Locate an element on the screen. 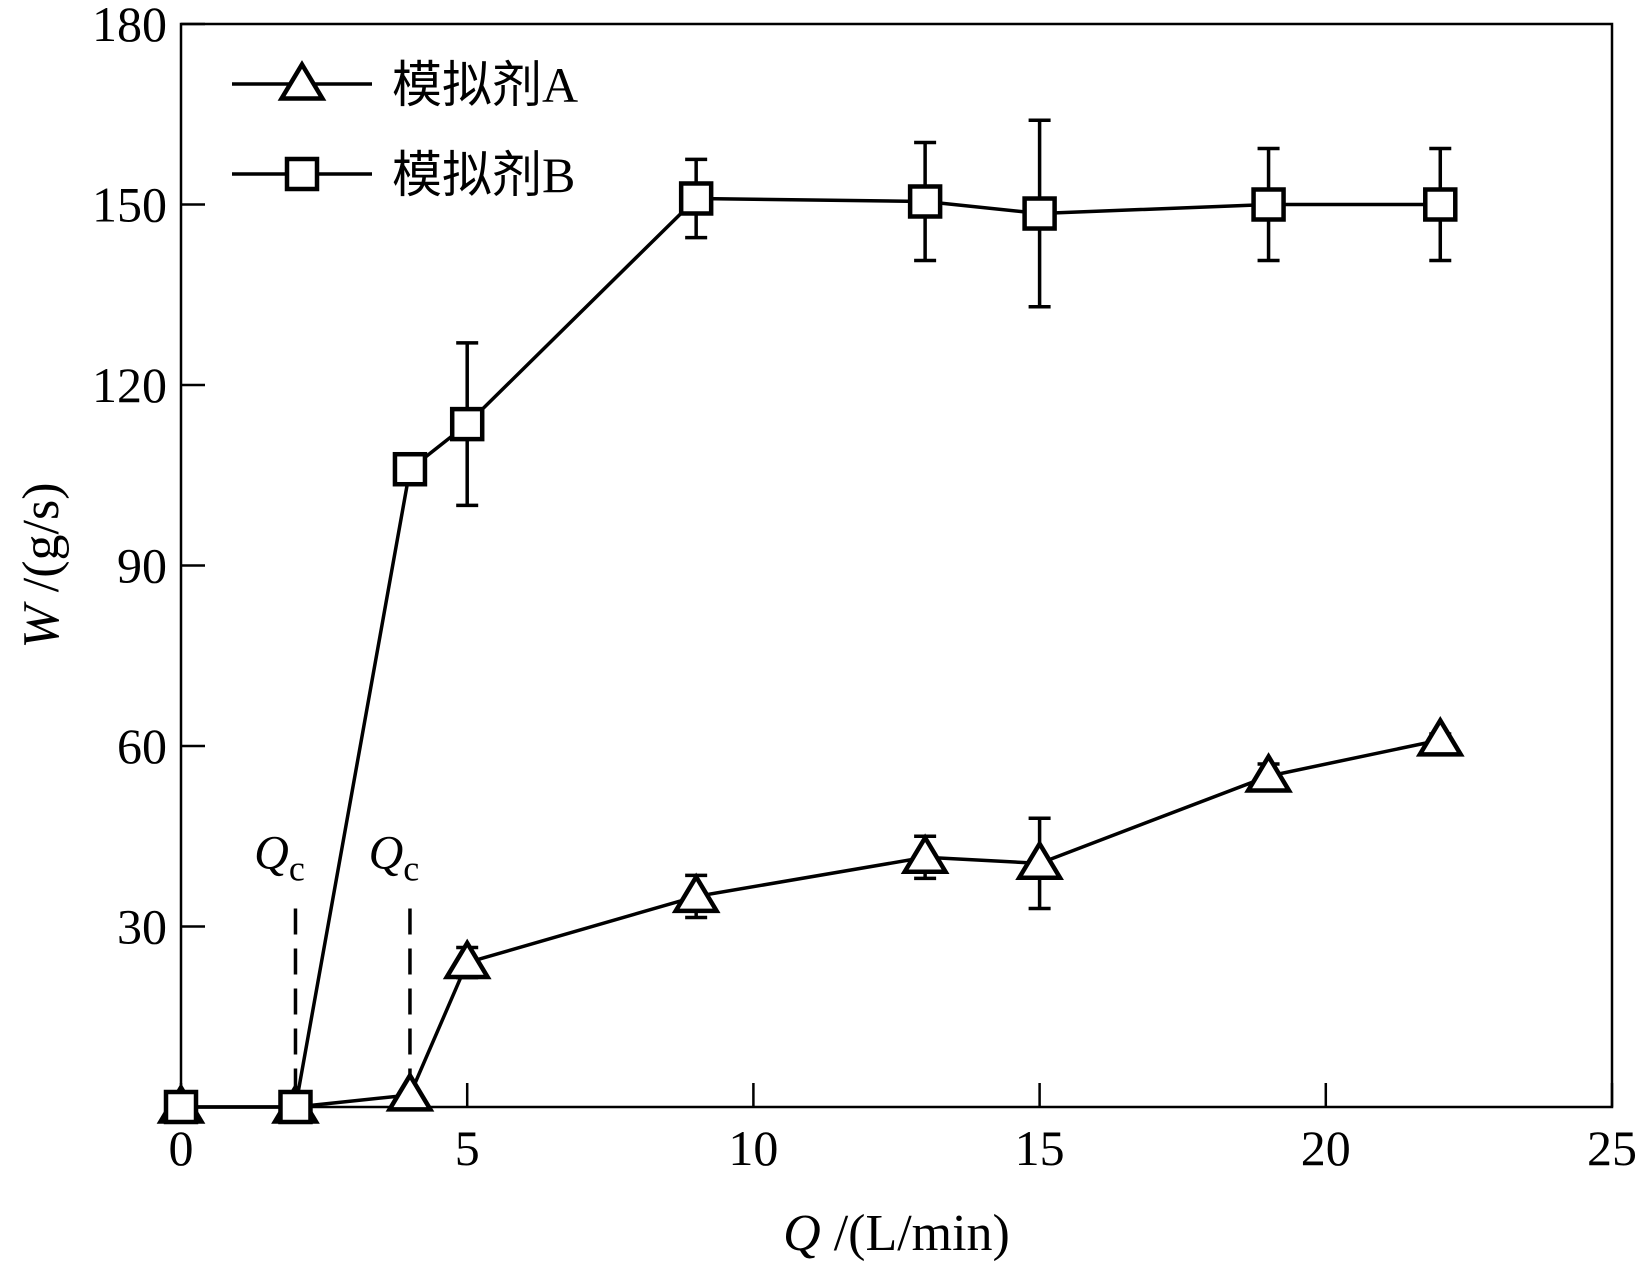  legend-item-b: 模拟剂B is located at coordinates (403, 175).